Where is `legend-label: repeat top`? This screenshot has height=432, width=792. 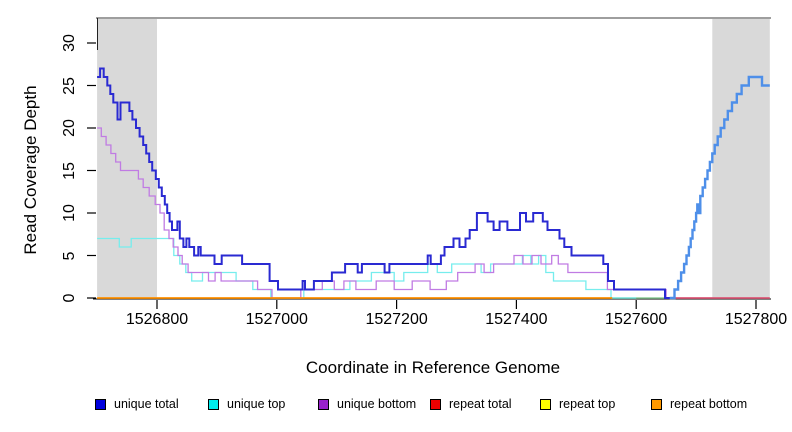 legend-label: repeat top is located at coordinates (587, 404).